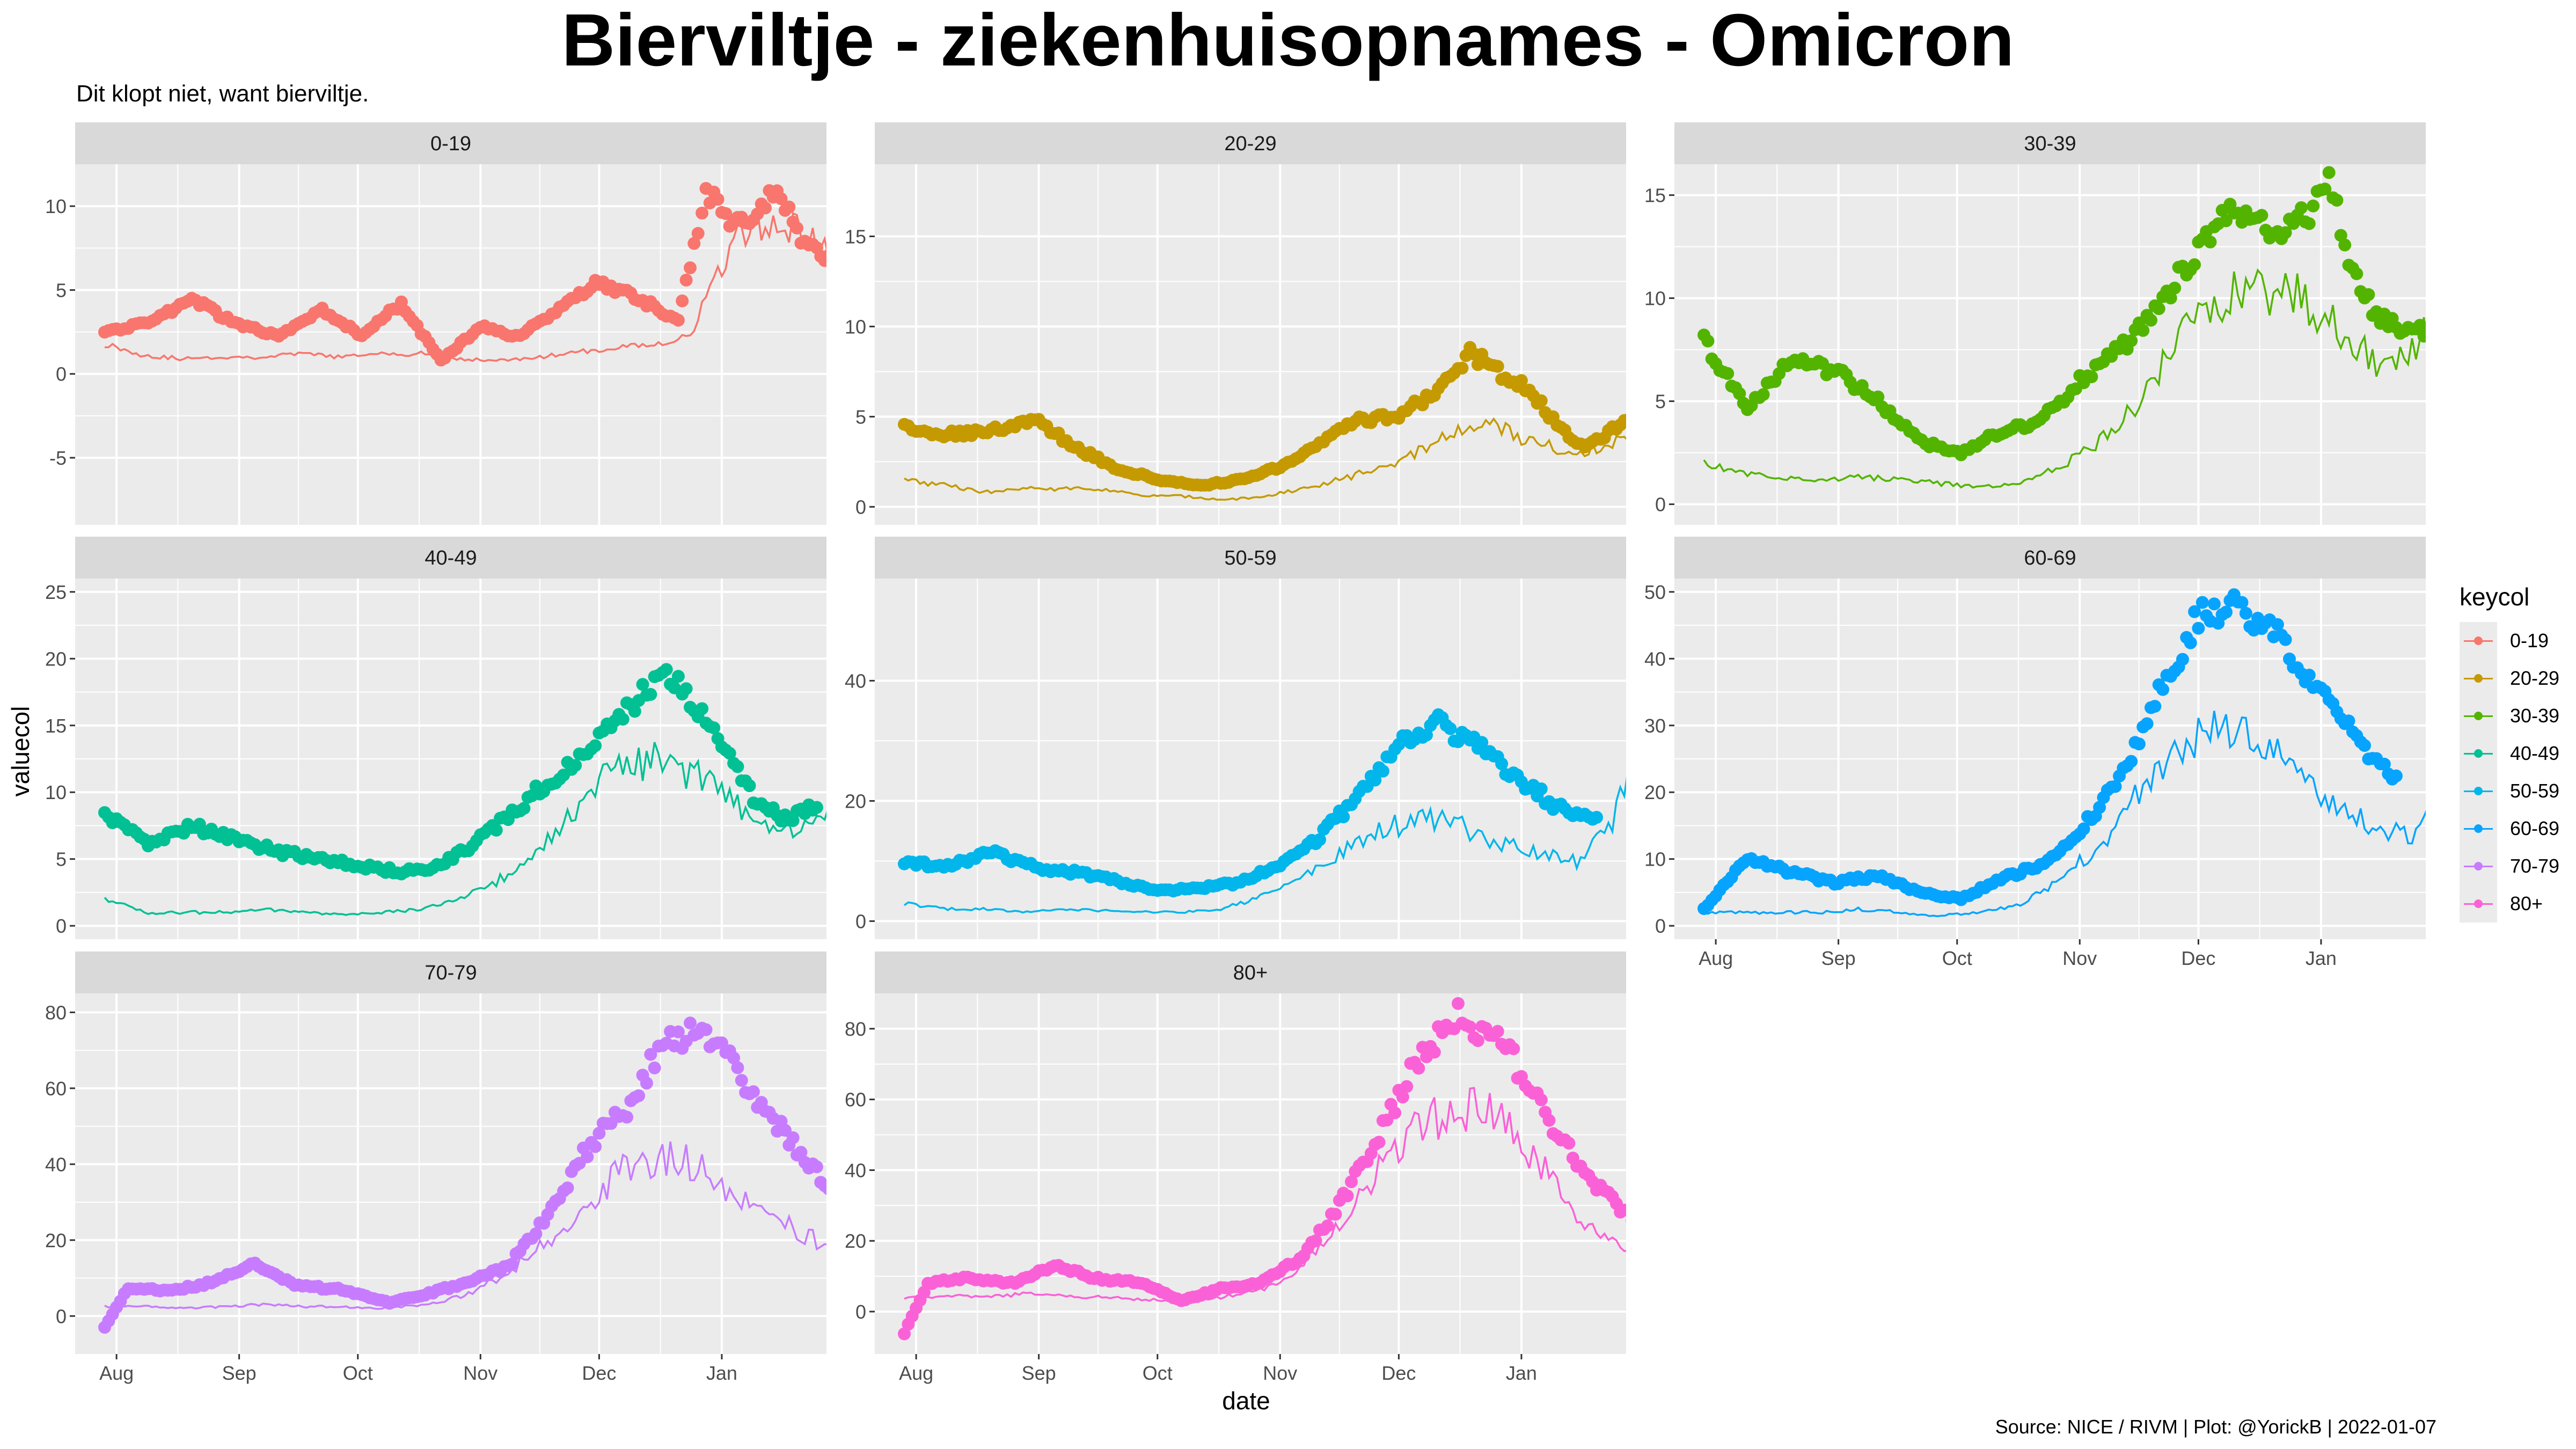  Describe the element at coordinates (1288, 41) in the screenshot. I see `chart-title: Bierviltje - ziekenhuisopnames - Omicron` at that location.